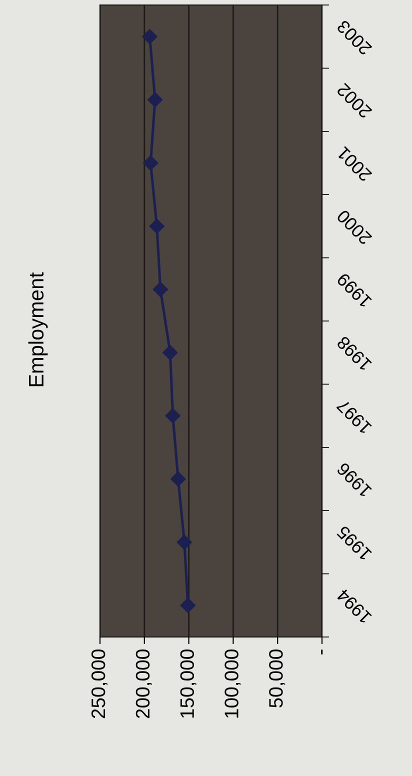  I want to click on x-tick-label: -, so click(322, 652).